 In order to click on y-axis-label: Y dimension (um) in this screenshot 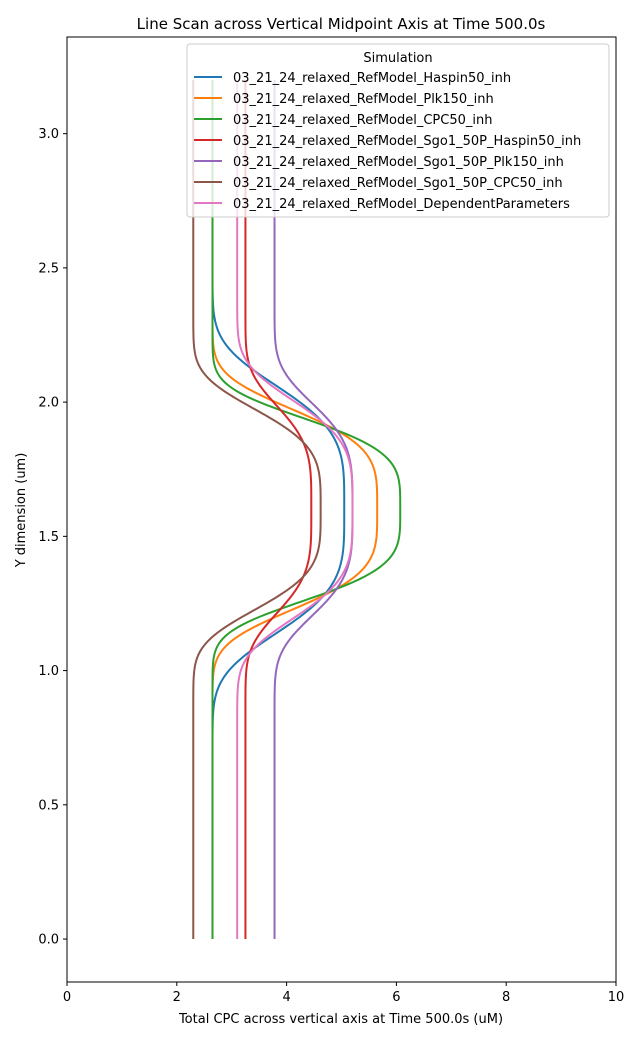, I will do `click(21, 511)`.